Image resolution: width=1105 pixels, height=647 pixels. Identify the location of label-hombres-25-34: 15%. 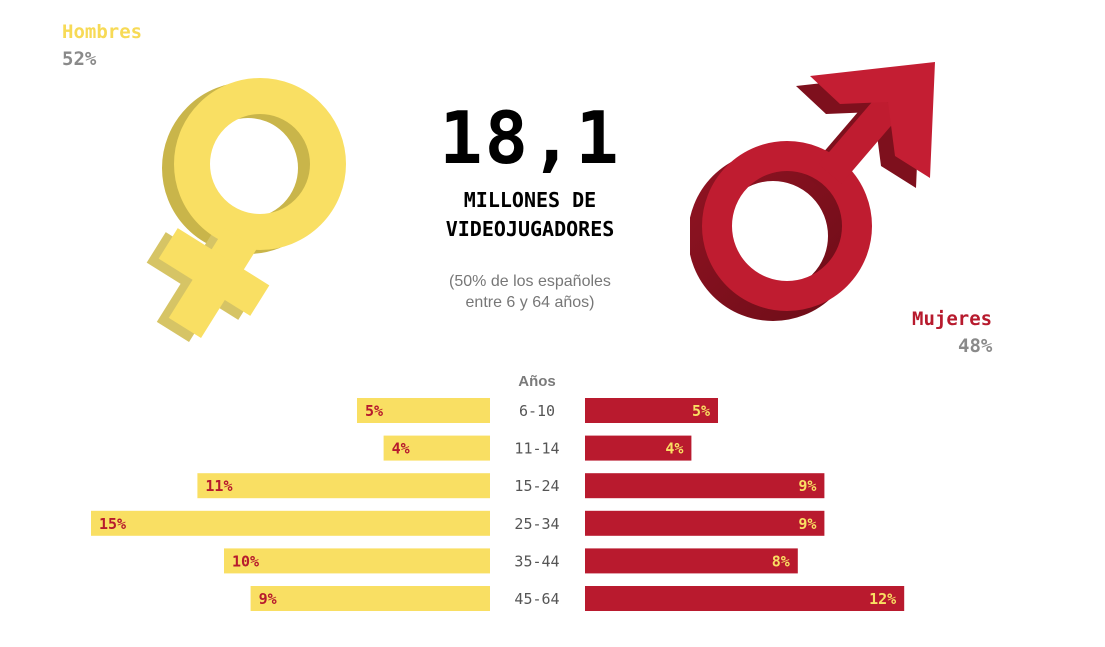
(112, 524).